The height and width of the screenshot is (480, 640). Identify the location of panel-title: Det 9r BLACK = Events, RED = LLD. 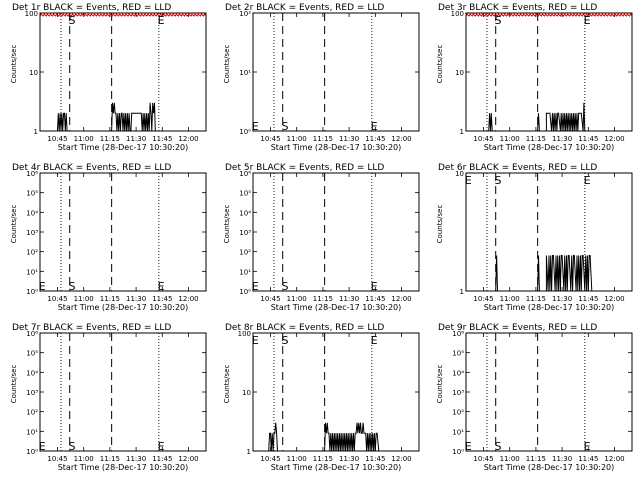
(517, 328).